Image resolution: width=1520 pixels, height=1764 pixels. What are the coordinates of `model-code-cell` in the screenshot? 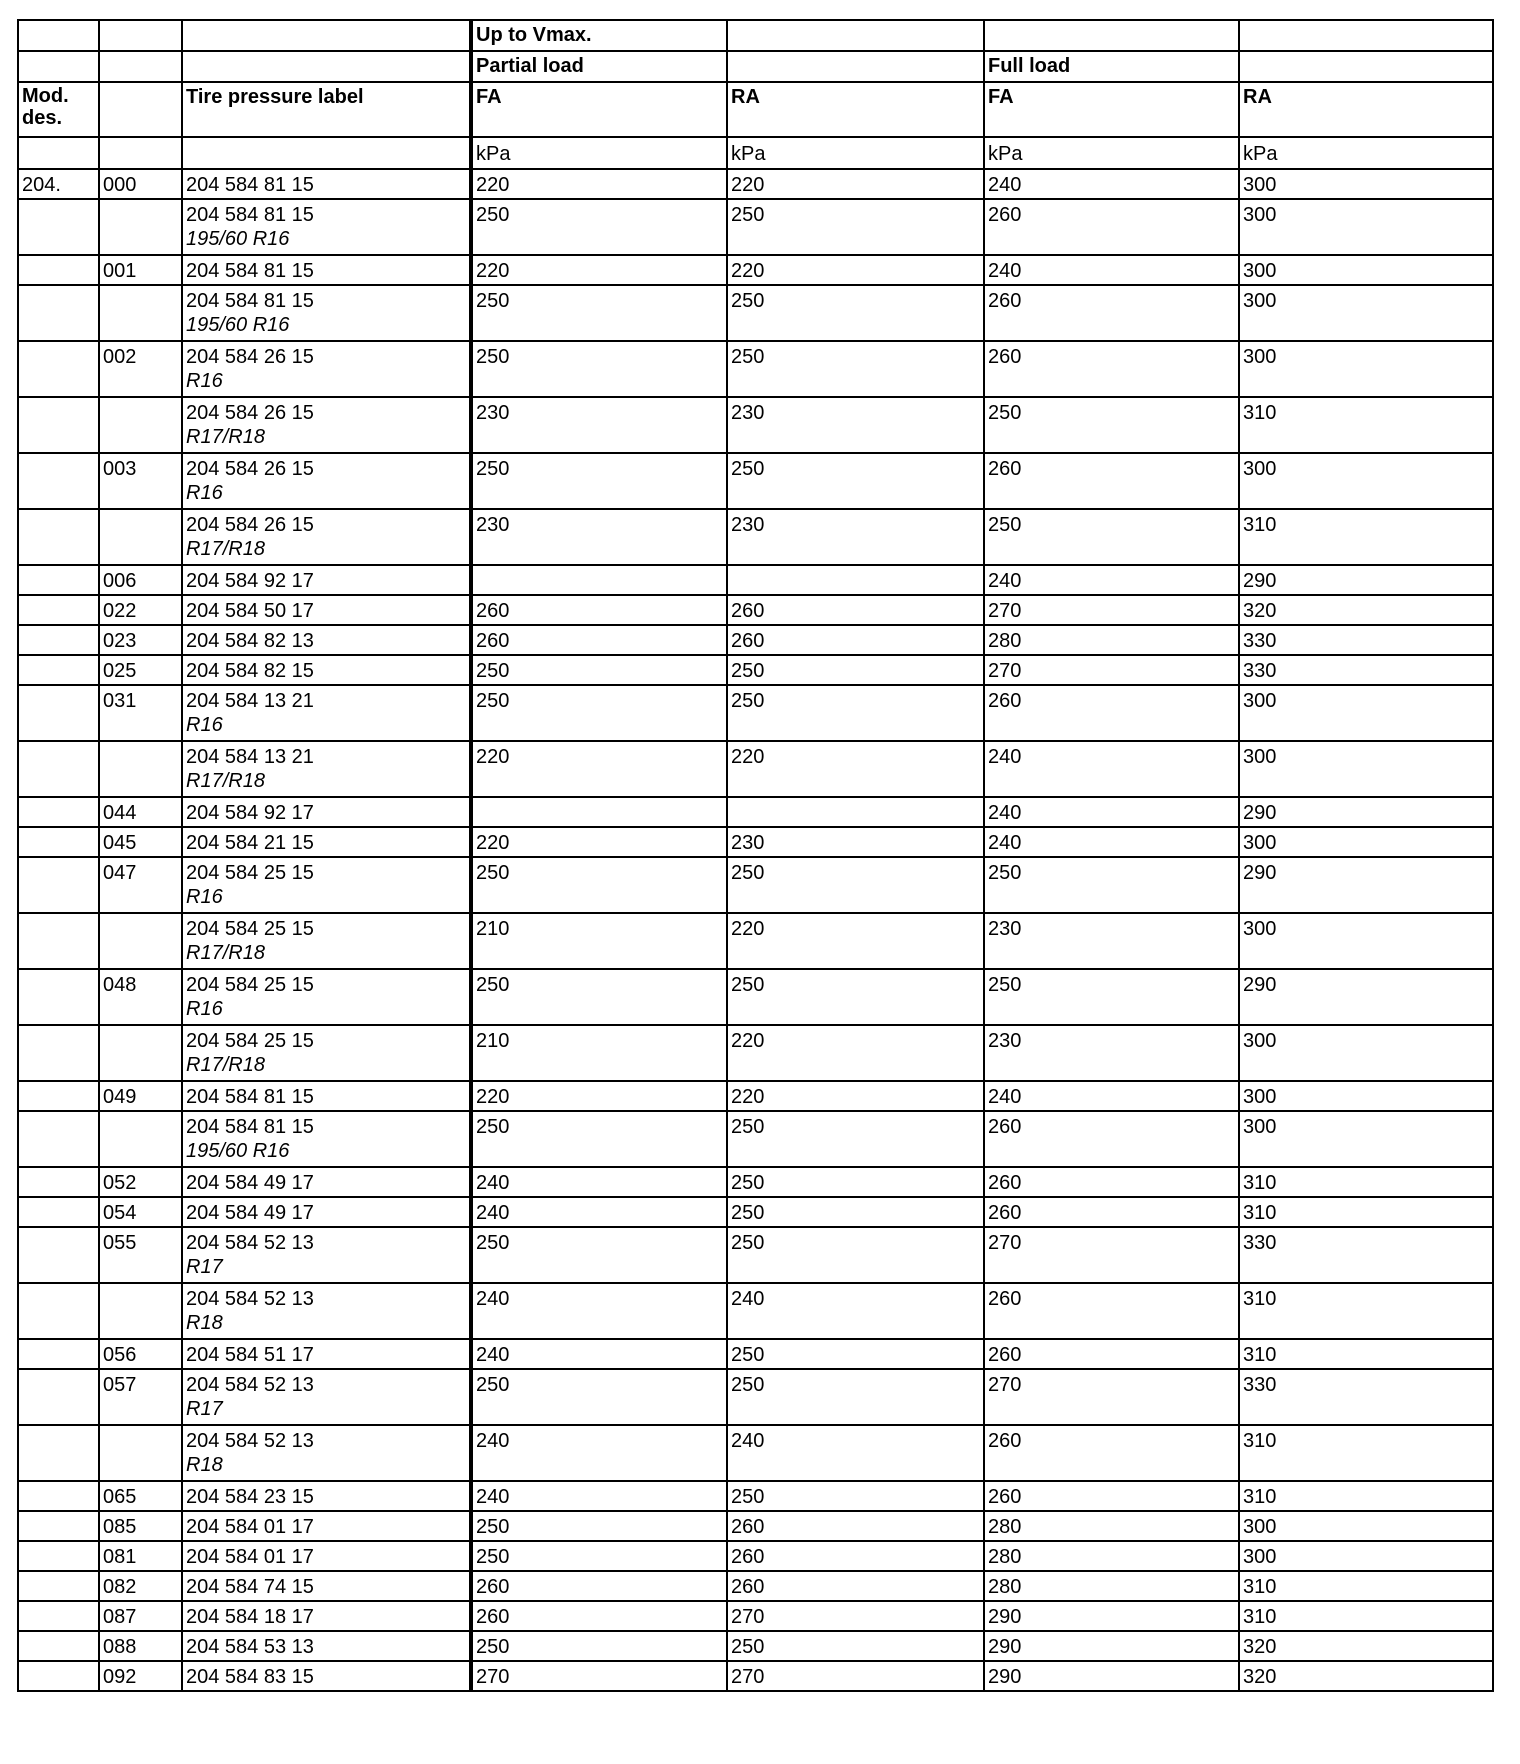 It's located at (140, 769).